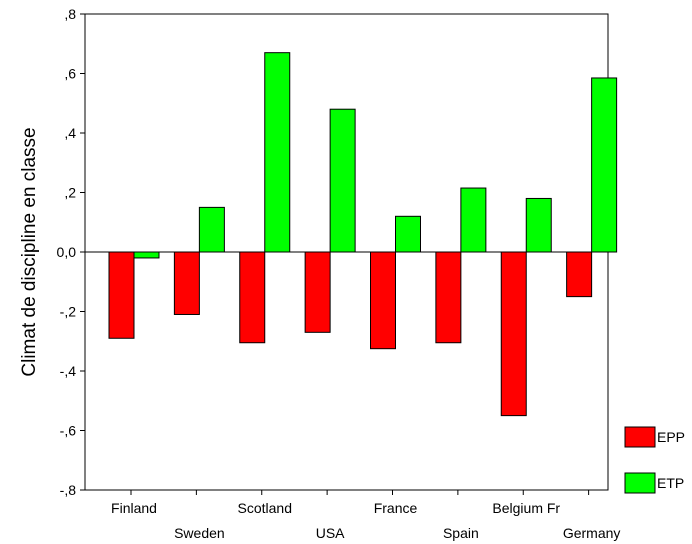 Image resolution: width=692 pixels, height=544 pixels. Describe the element at coordinates (604, 165) in the screenshot. I see `bar-etp-germany` at that location.